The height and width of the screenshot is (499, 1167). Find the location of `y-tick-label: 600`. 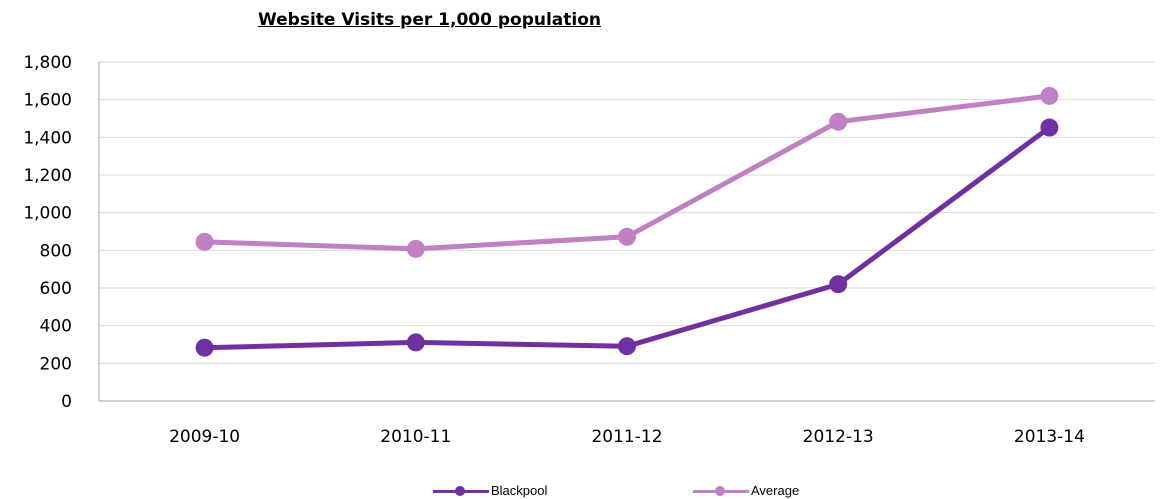

y-tick-label: 600 is located at coordinates (56, 289).